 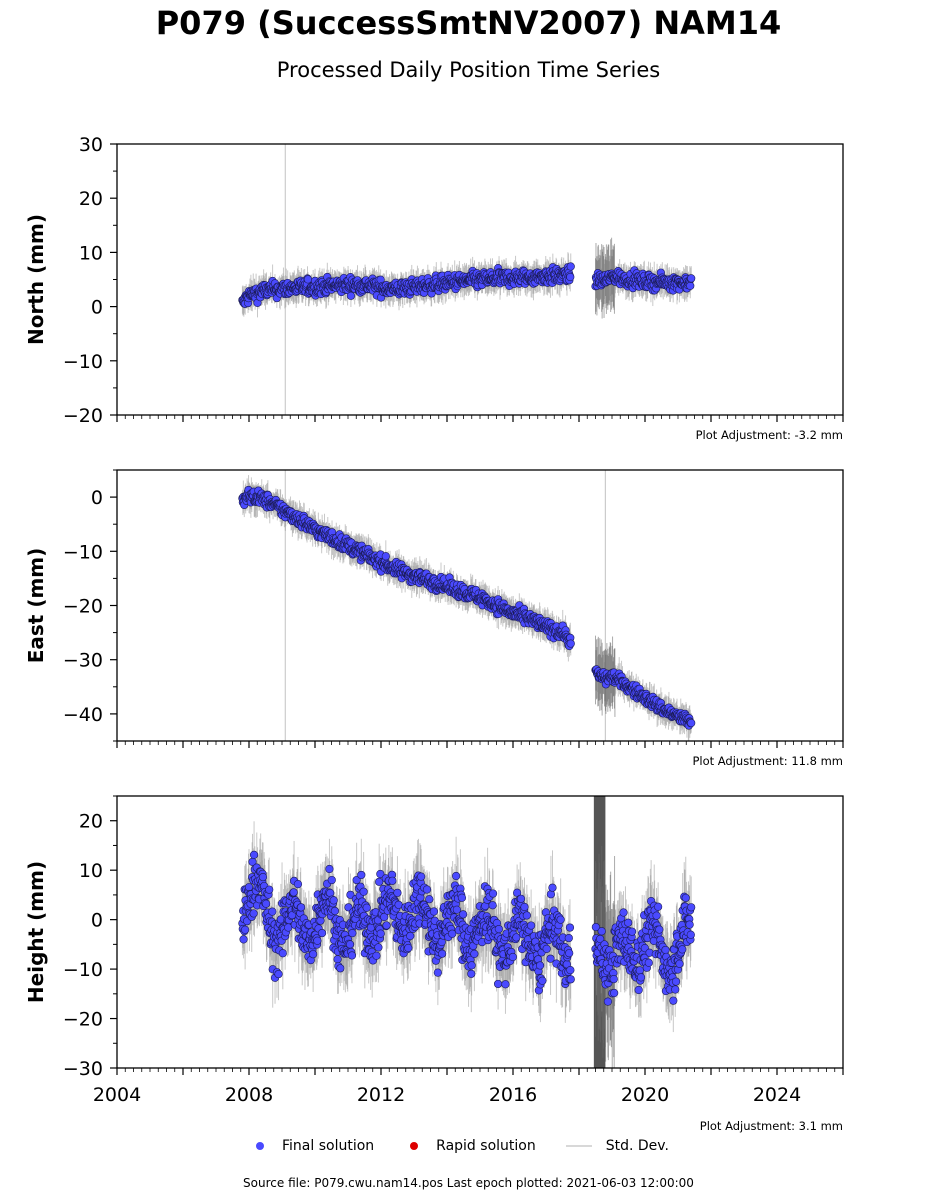 I want to click on plot-adjustment-note: Plot Adjustment: 11.8 mm, so click(x=767, y=761).